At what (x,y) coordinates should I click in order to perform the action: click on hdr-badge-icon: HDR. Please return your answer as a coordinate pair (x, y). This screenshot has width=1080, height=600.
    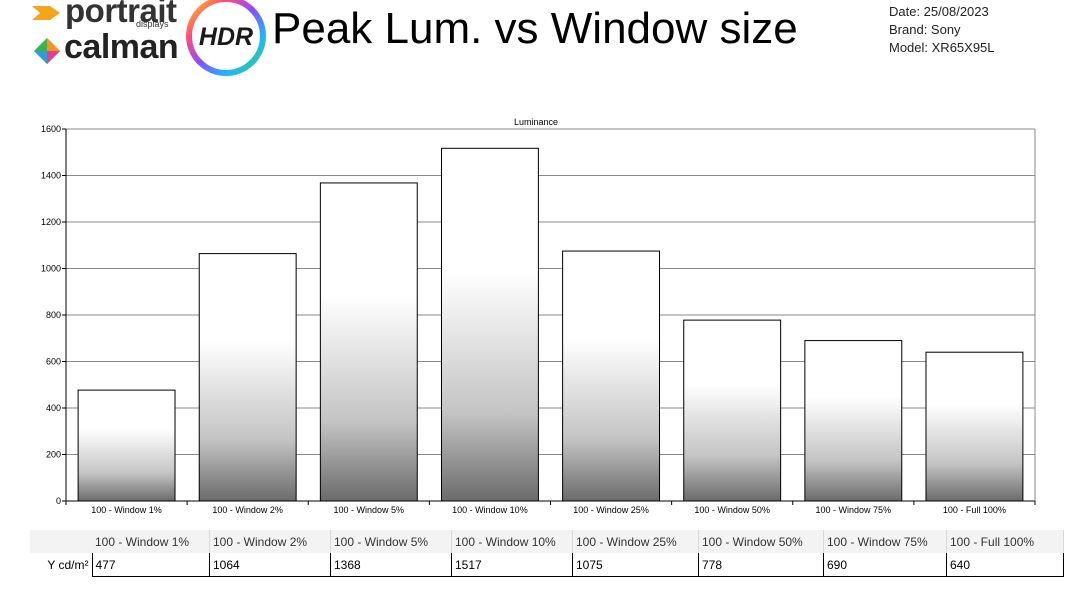
    Looking at the image, I should click on (226, 38).